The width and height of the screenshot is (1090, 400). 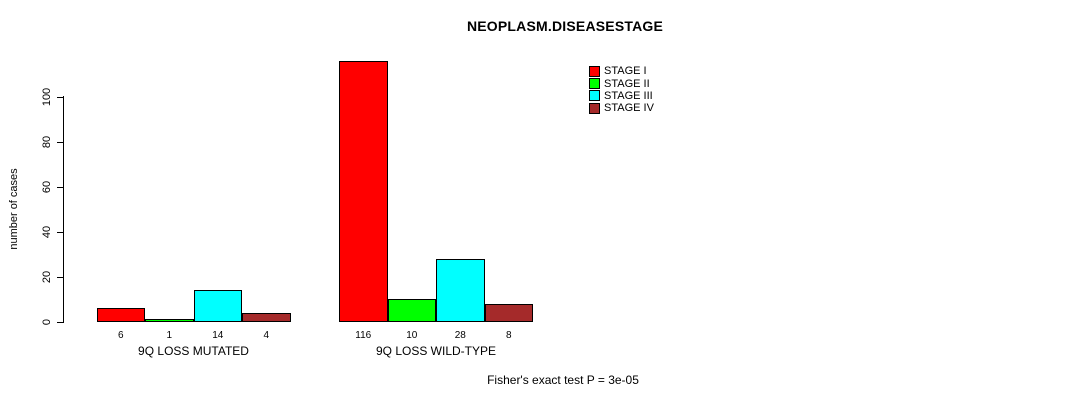 What do you see at coordinates (508, 335) in the screenshot?
I see `bar-value-label: 8` at bounding box center [508, 335].